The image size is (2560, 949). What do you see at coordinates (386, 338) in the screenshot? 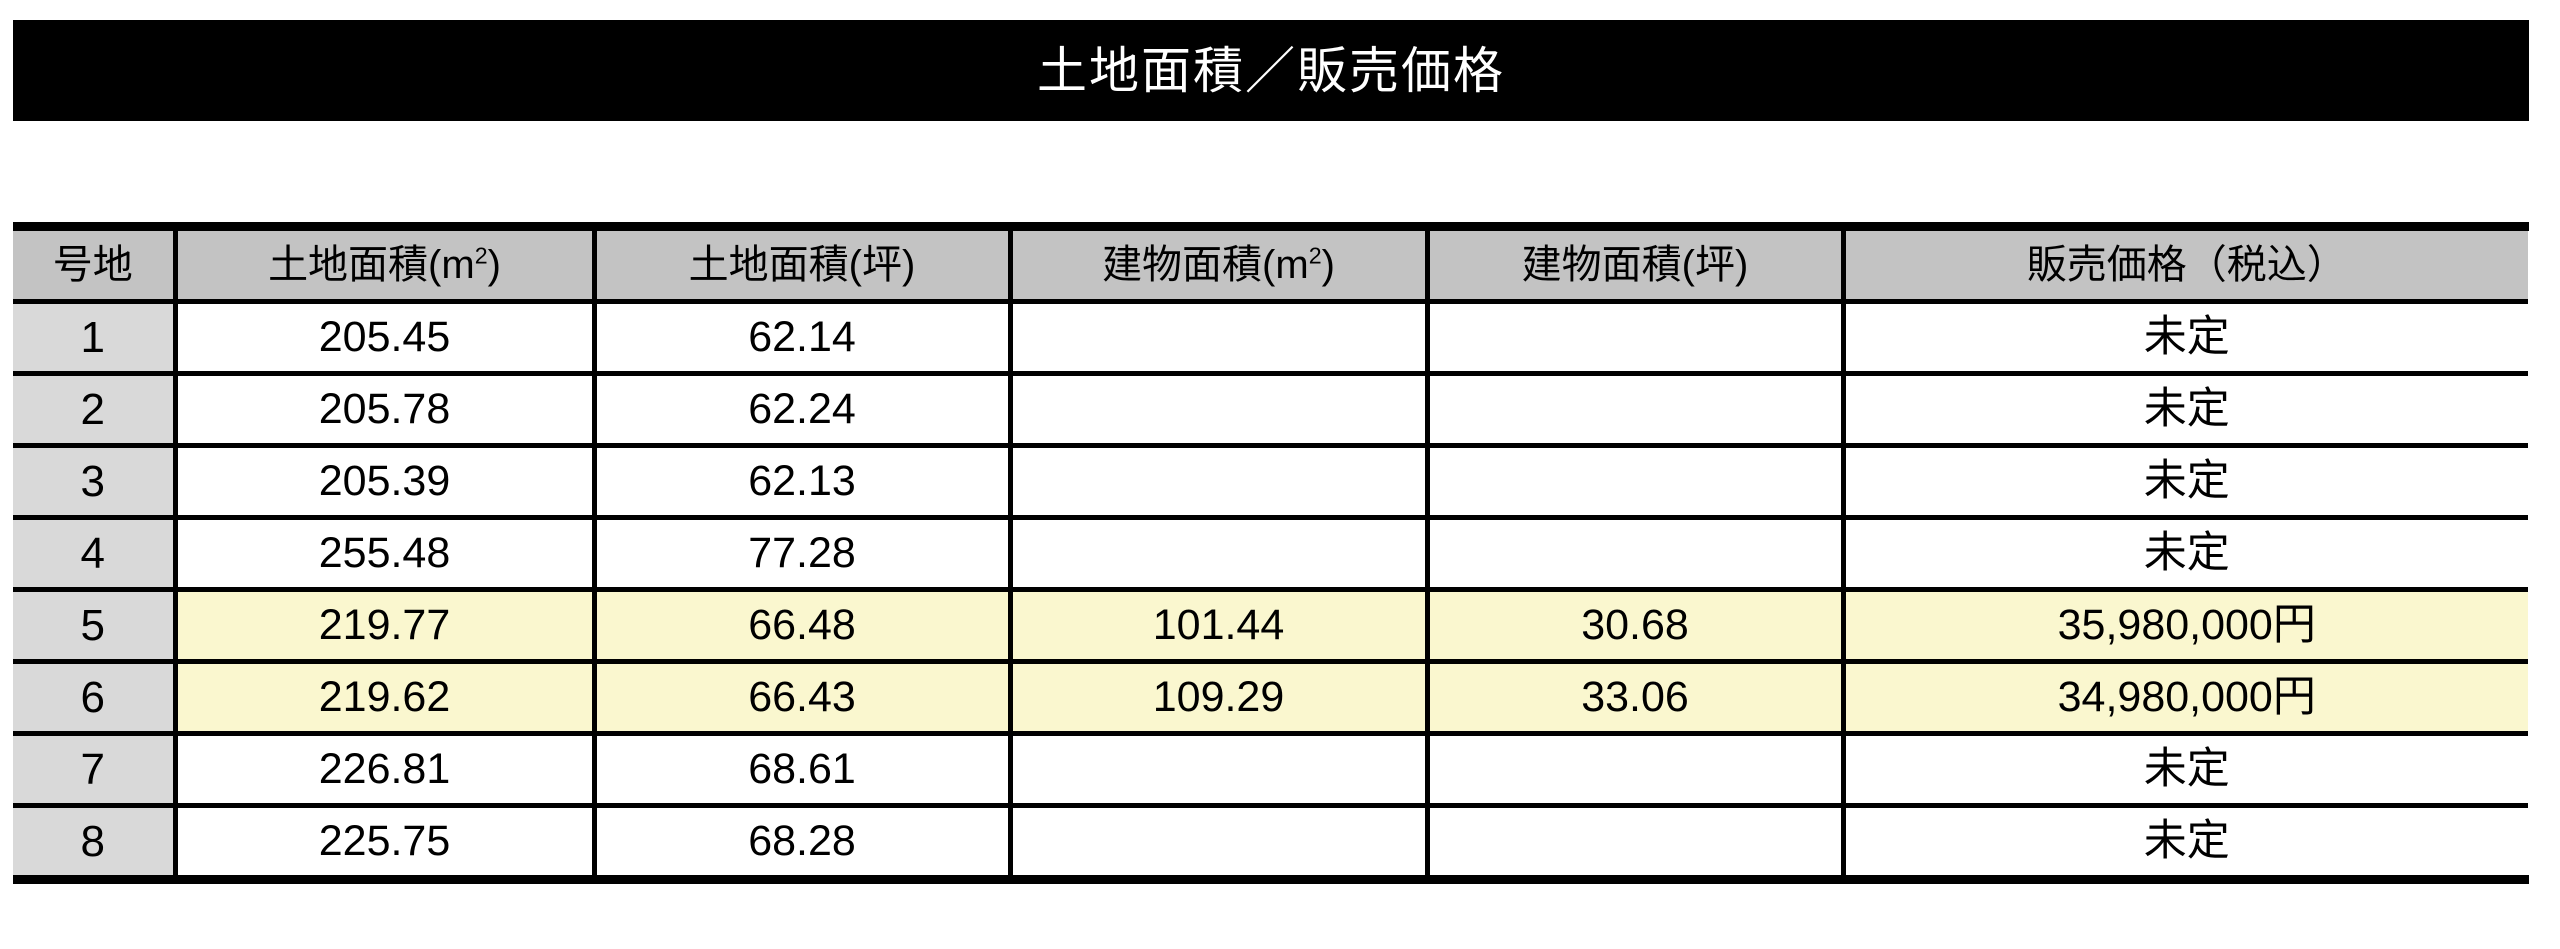
I see `cell-land_sqm: 205.45` at bounding box center [386, 338].